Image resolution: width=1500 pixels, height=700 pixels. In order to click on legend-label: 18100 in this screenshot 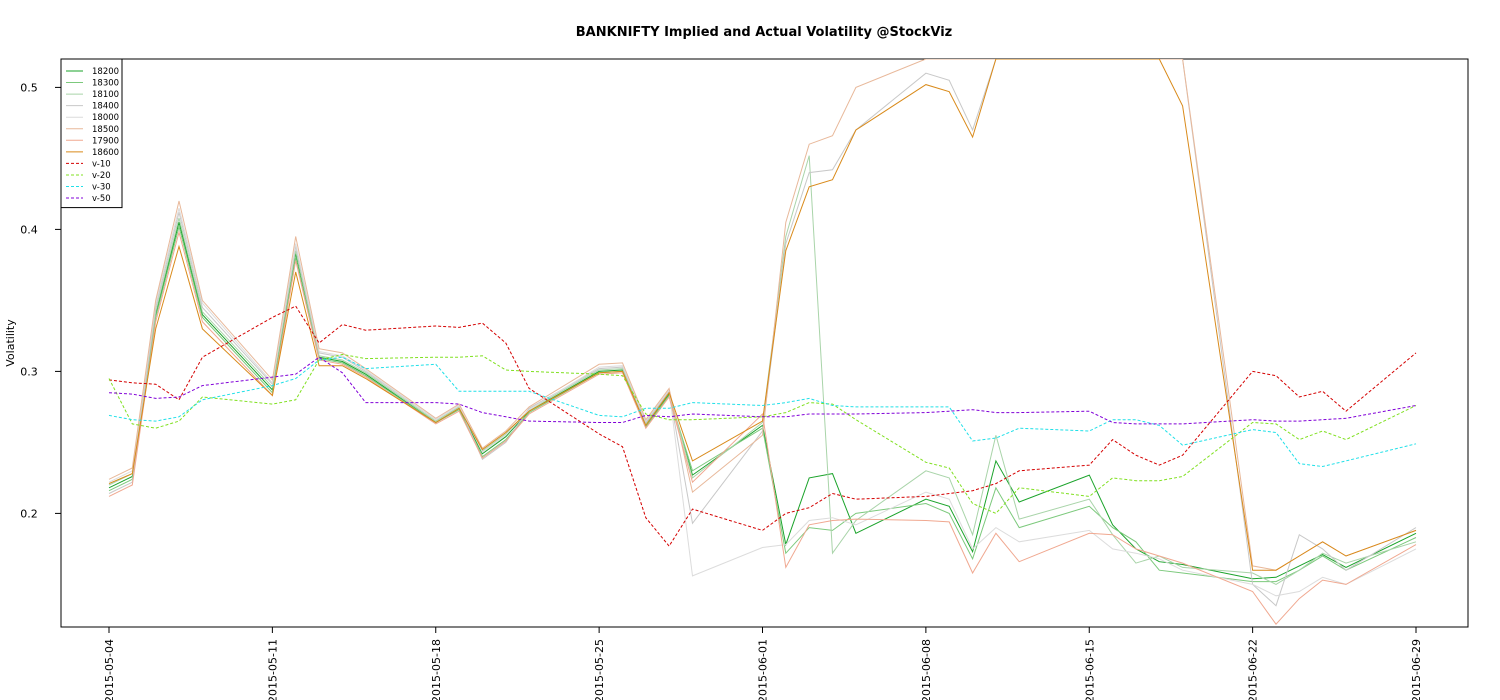, I will do `click(105, 95)`.